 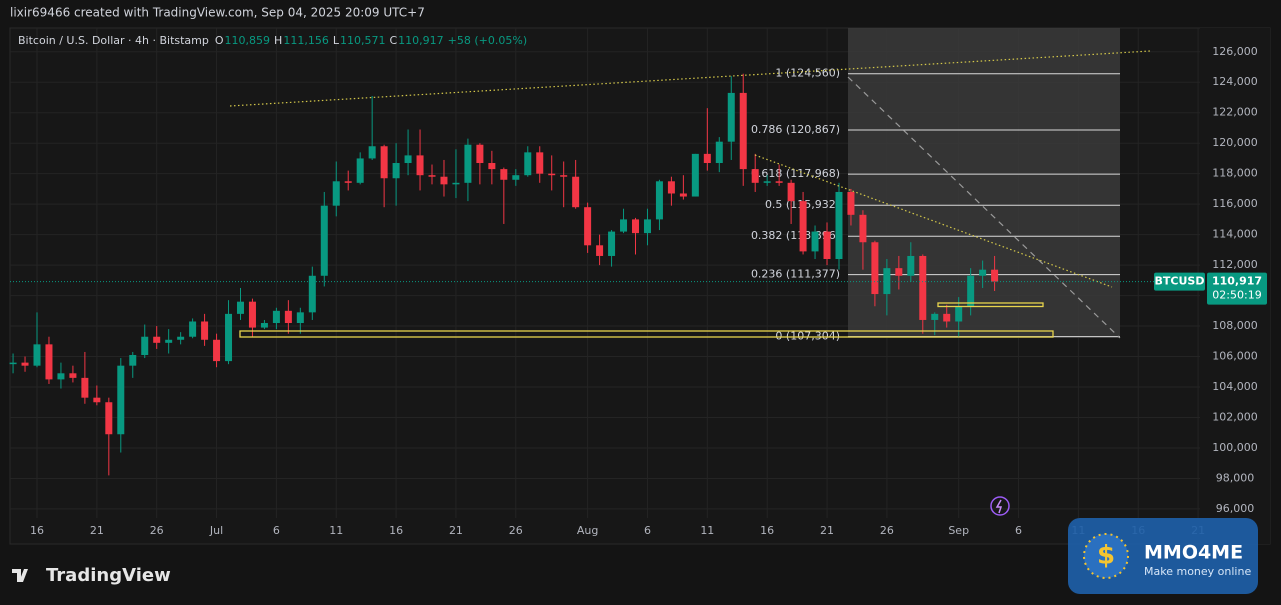 What do you see at coordinates (646, 334) in the screenshot?
I see `support-zone` at bounding box center [646, 334].